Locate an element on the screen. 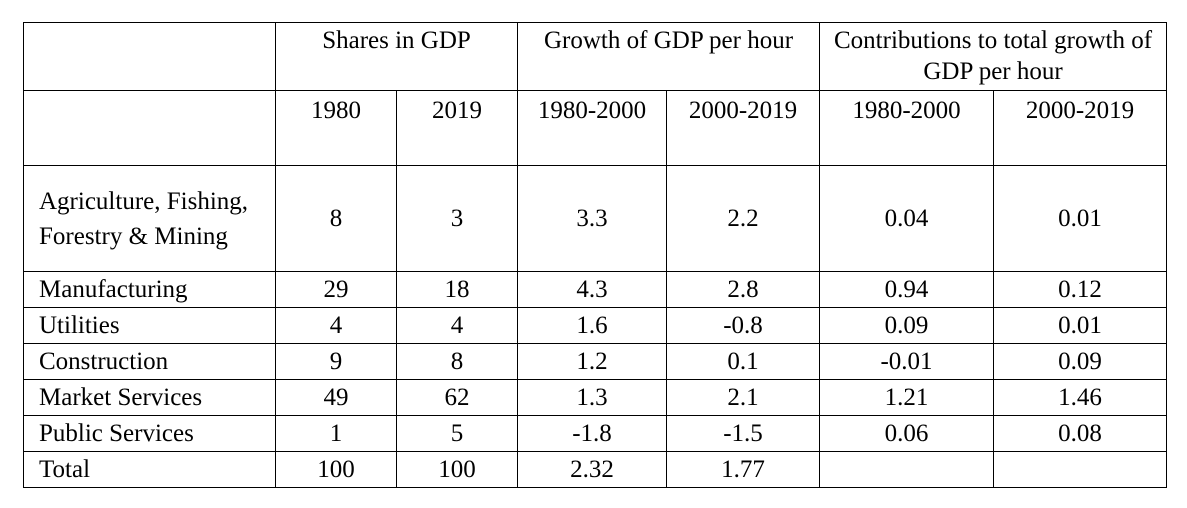  table-cell: 0.12 is located at coordinates (1080, 289).